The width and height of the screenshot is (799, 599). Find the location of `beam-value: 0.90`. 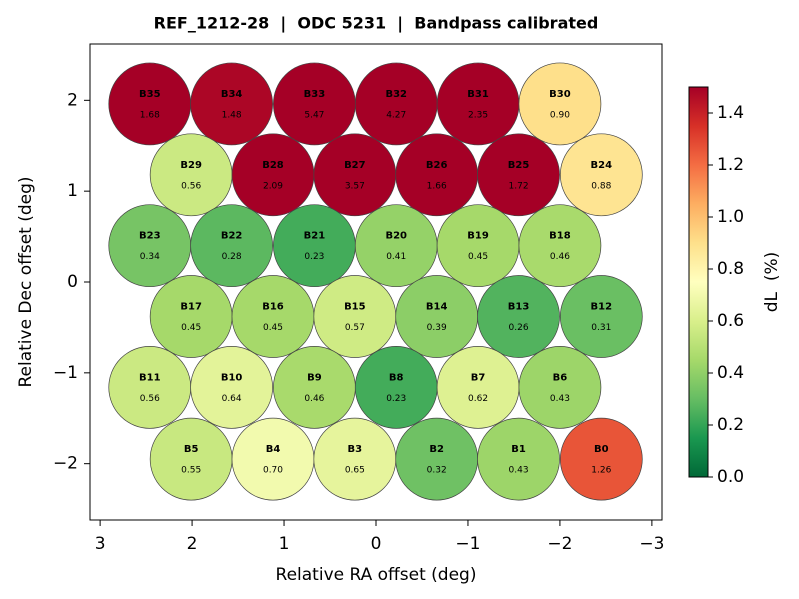

beam-value: 0.90 is located at coordinates (560, 115).